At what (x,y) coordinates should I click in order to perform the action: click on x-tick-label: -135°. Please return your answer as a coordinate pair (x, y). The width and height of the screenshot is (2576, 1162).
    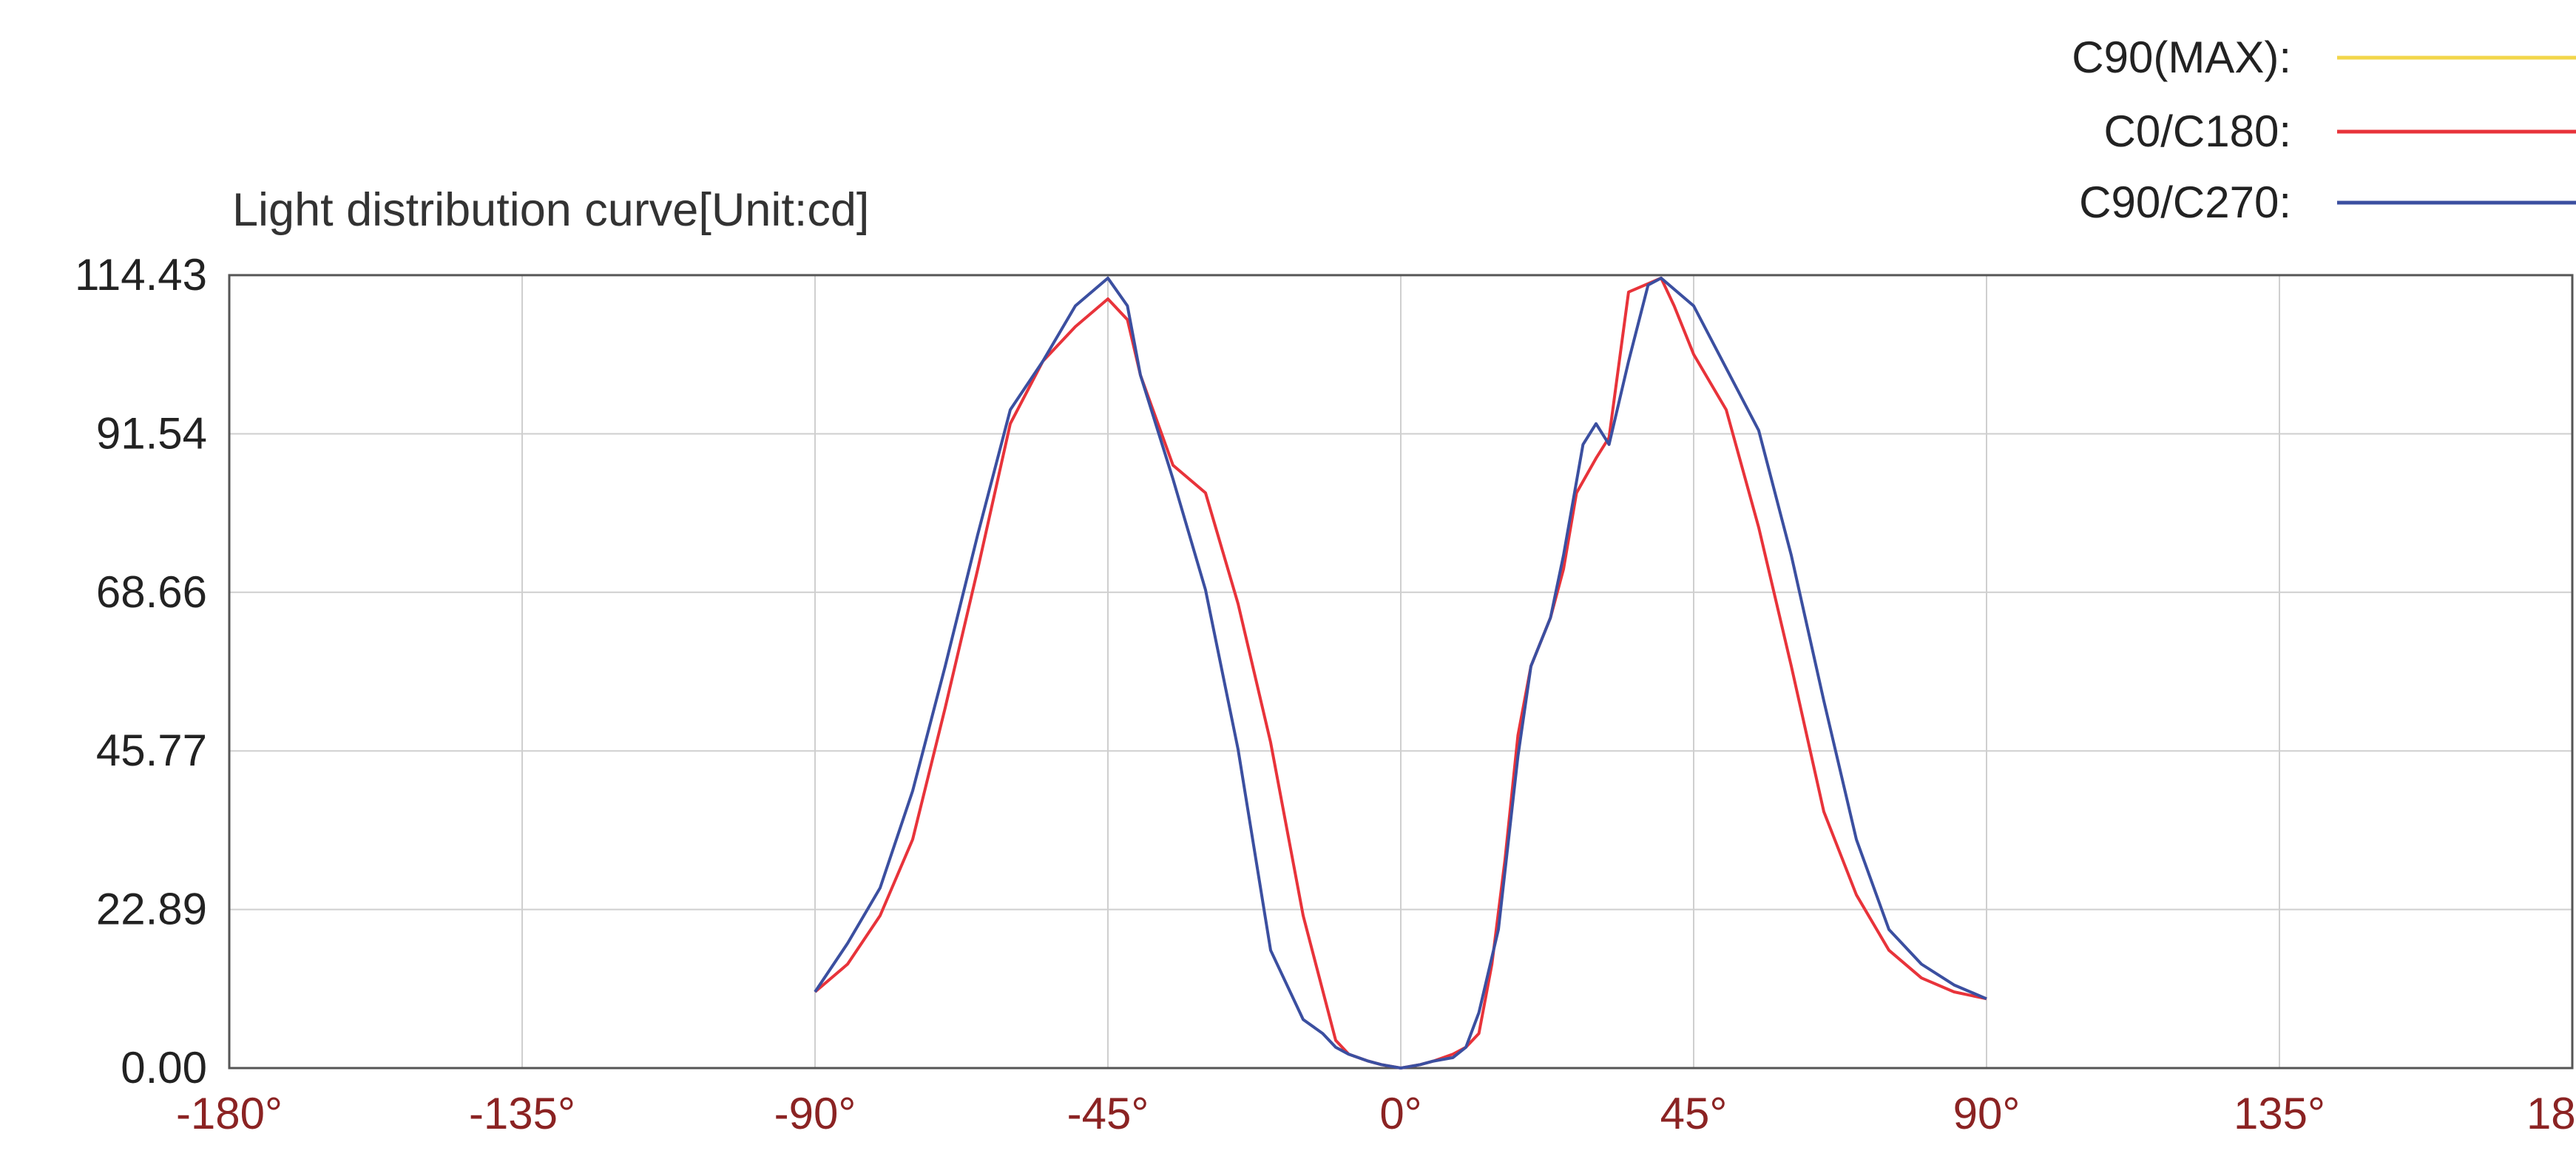
    Looking at the image, I should click on (522, 1113).